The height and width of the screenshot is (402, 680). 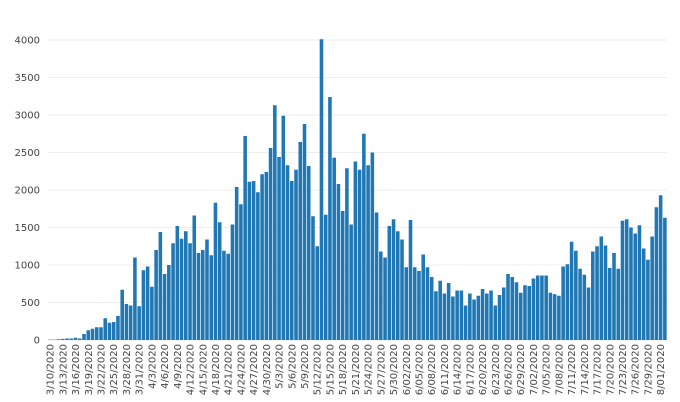 What do you see at coordinates (292, 366) in the screenshot?
I see `x-tick-label: 5/6/2020` at bounding box center [292, 366].